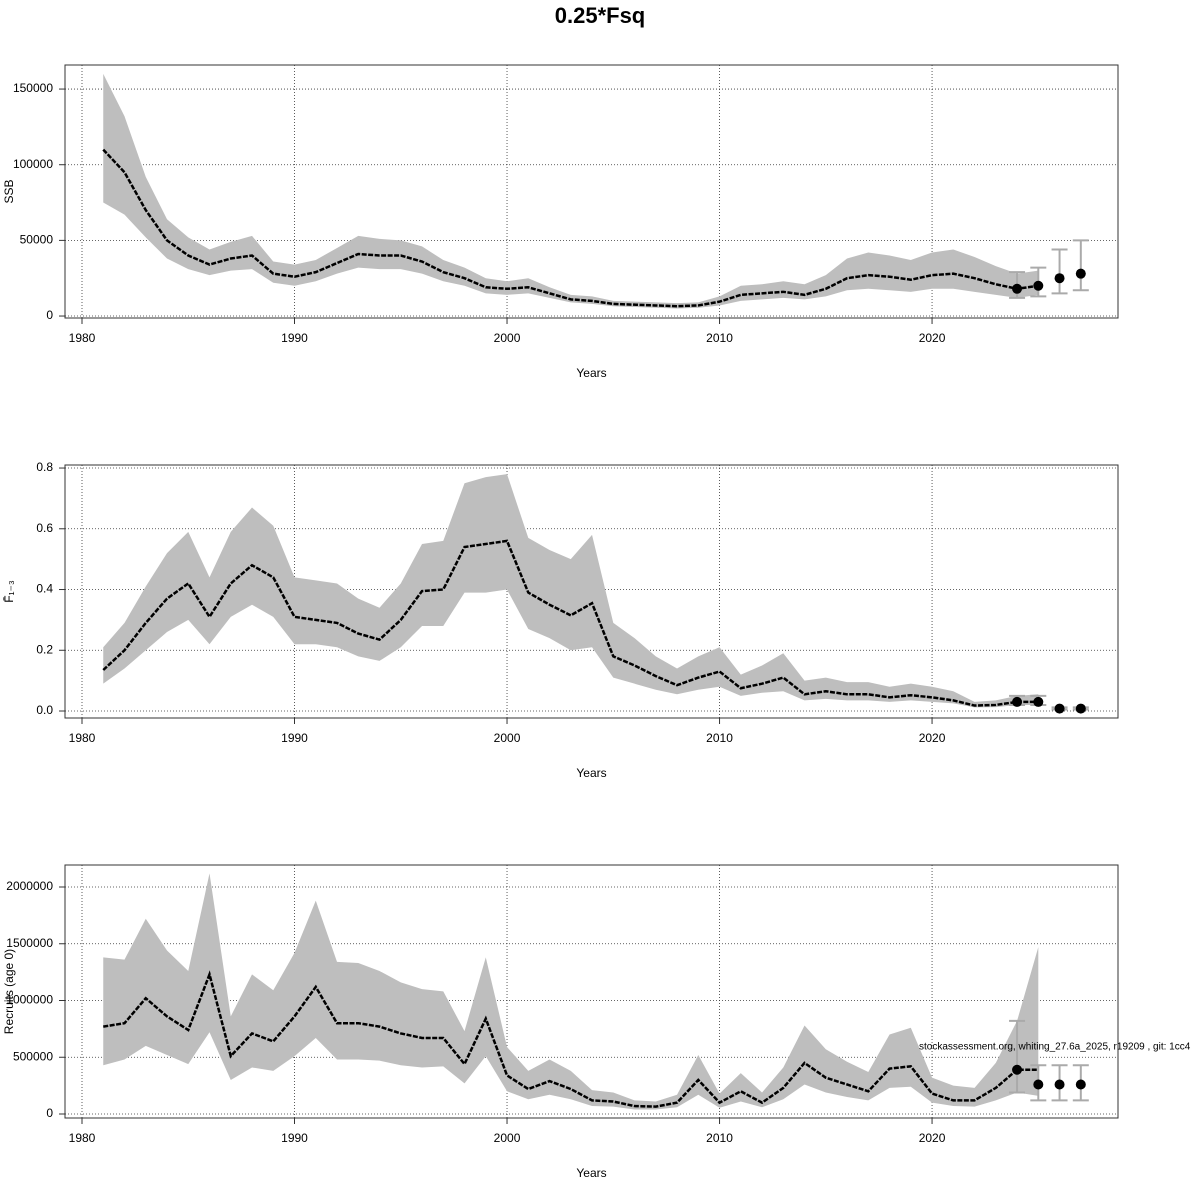  Describe the element at coordinates (29, 886) in the screenshot. I see `y-tick-label: 2000000` at that location.